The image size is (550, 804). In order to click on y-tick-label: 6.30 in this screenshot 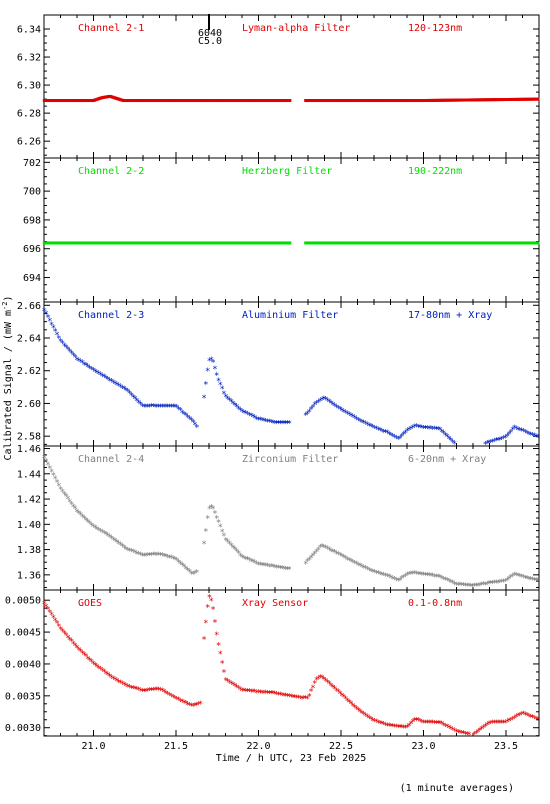, I will do `click(29, 86)`.